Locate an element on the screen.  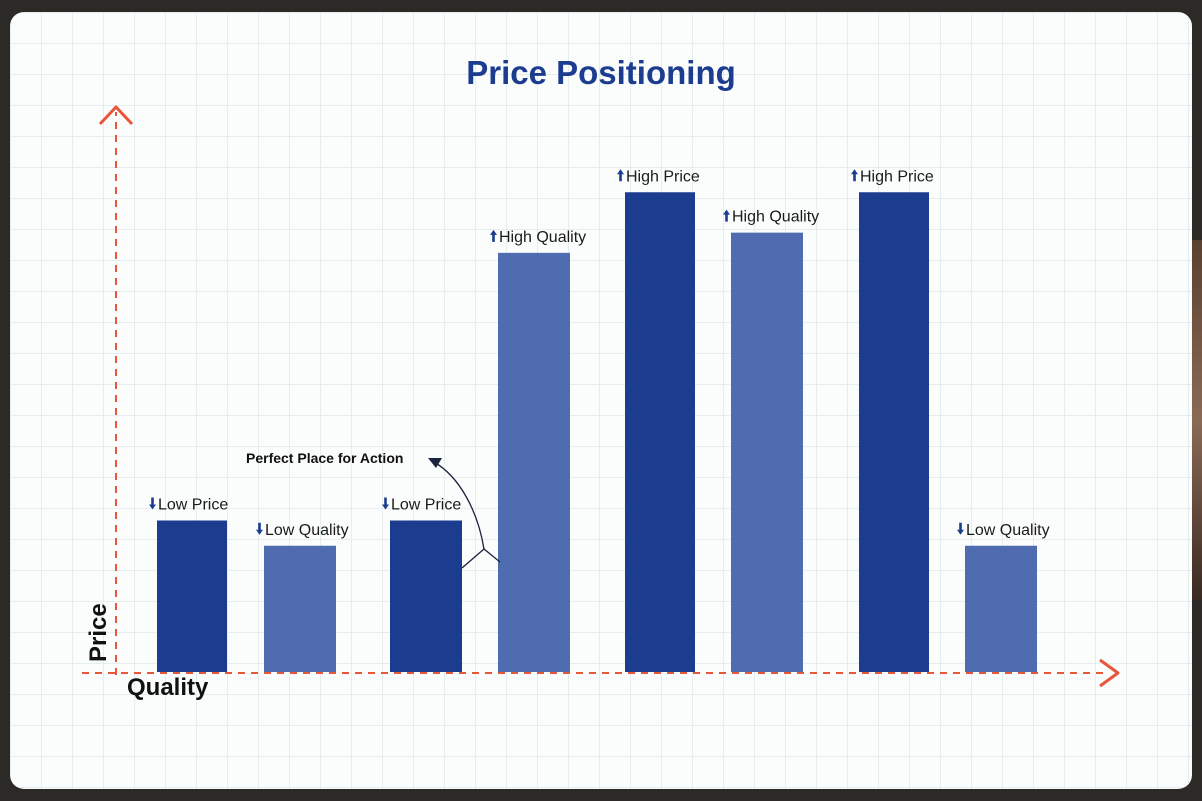
annotation-lines is located at coordinates (464, 513).